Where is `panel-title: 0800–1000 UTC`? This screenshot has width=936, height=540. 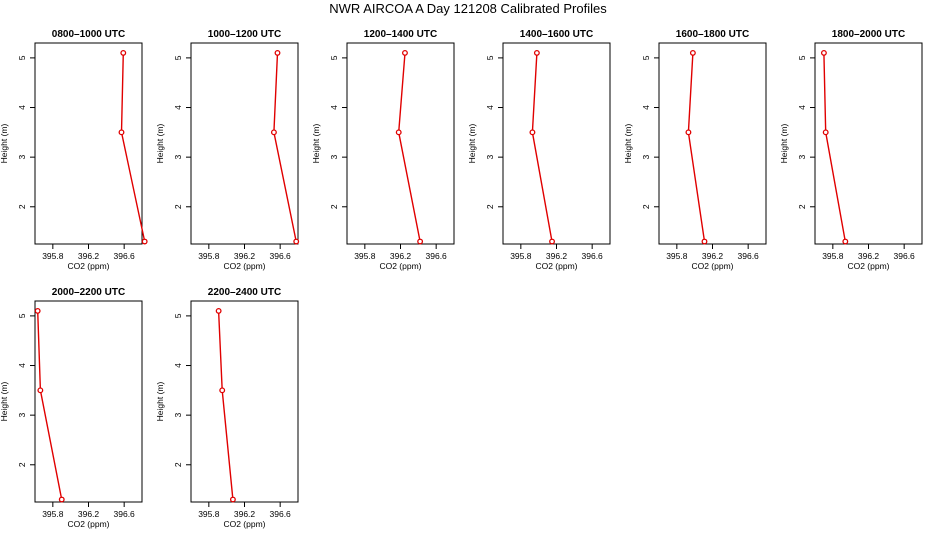
panel-title: 0800–1000 UTC is located at coordinates (88, 34).